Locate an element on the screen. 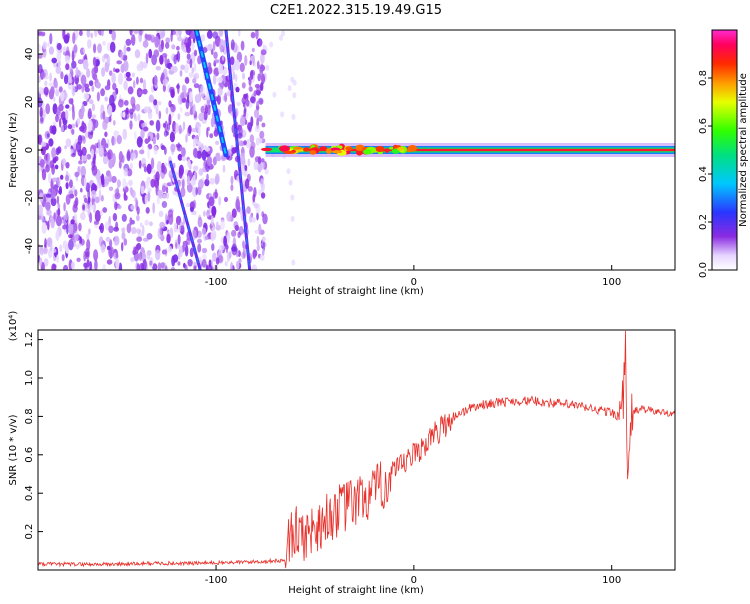  snr-x-tick-label: 0 is located at coordinates (414, 580).